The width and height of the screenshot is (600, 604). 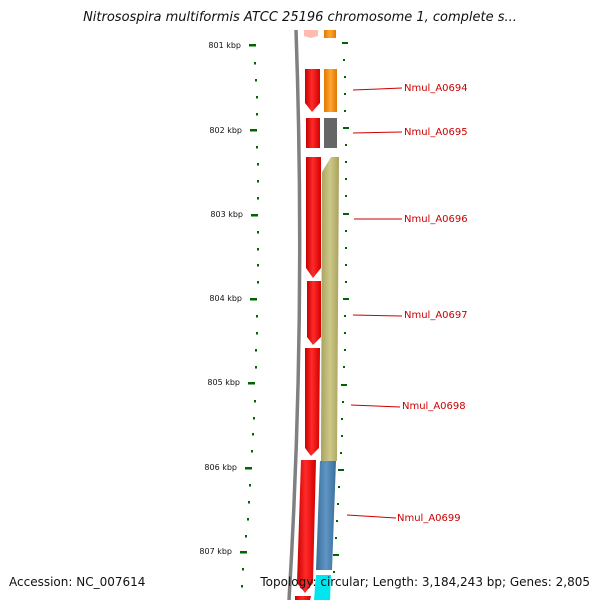 What do you see at coordinates (436, 315) in the screenshot?
I see `gene-label-nmul-a0697: Nmul_A0697` at bounding box center [436, 315].